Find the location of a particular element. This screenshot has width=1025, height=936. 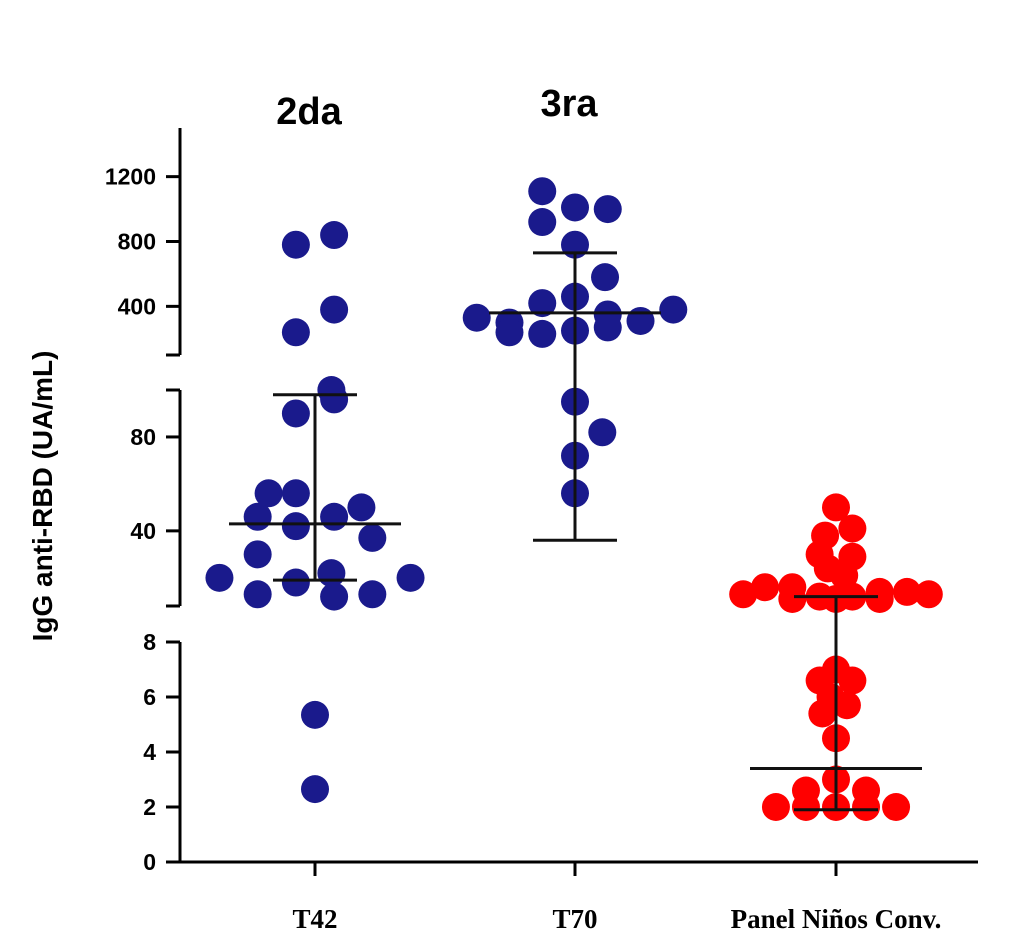

y-tick-label: 0 is located at coordinates (149, 862).